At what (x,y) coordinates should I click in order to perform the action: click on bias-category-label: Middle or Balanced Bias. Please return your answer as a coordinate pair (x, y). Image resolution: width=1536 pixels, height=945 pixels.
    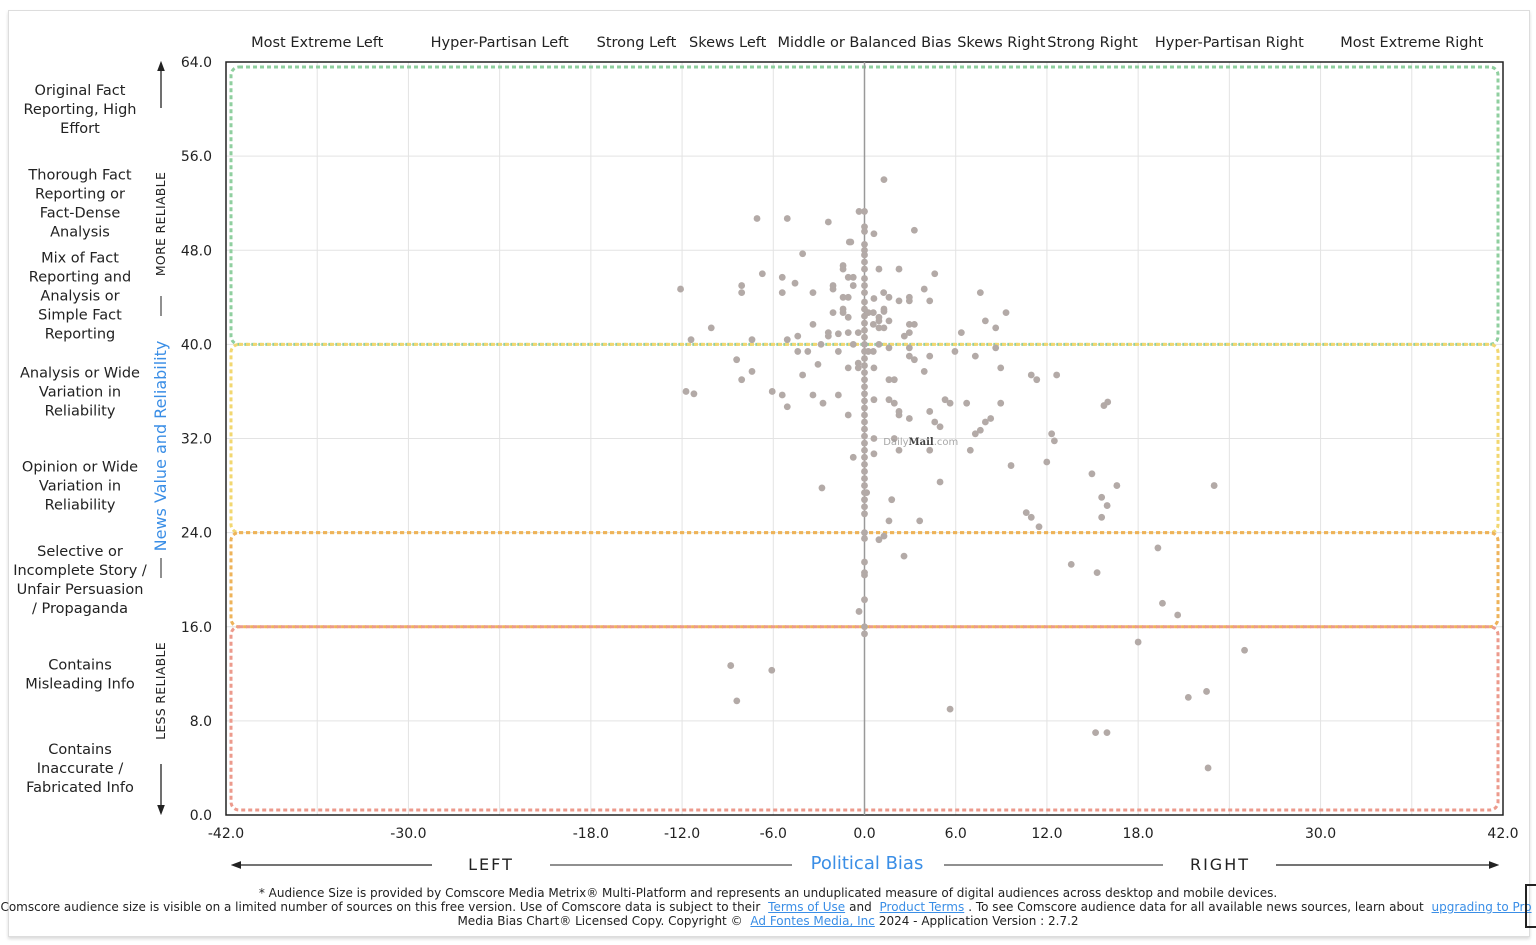
    Looking at the image, I should click on (864, 43).